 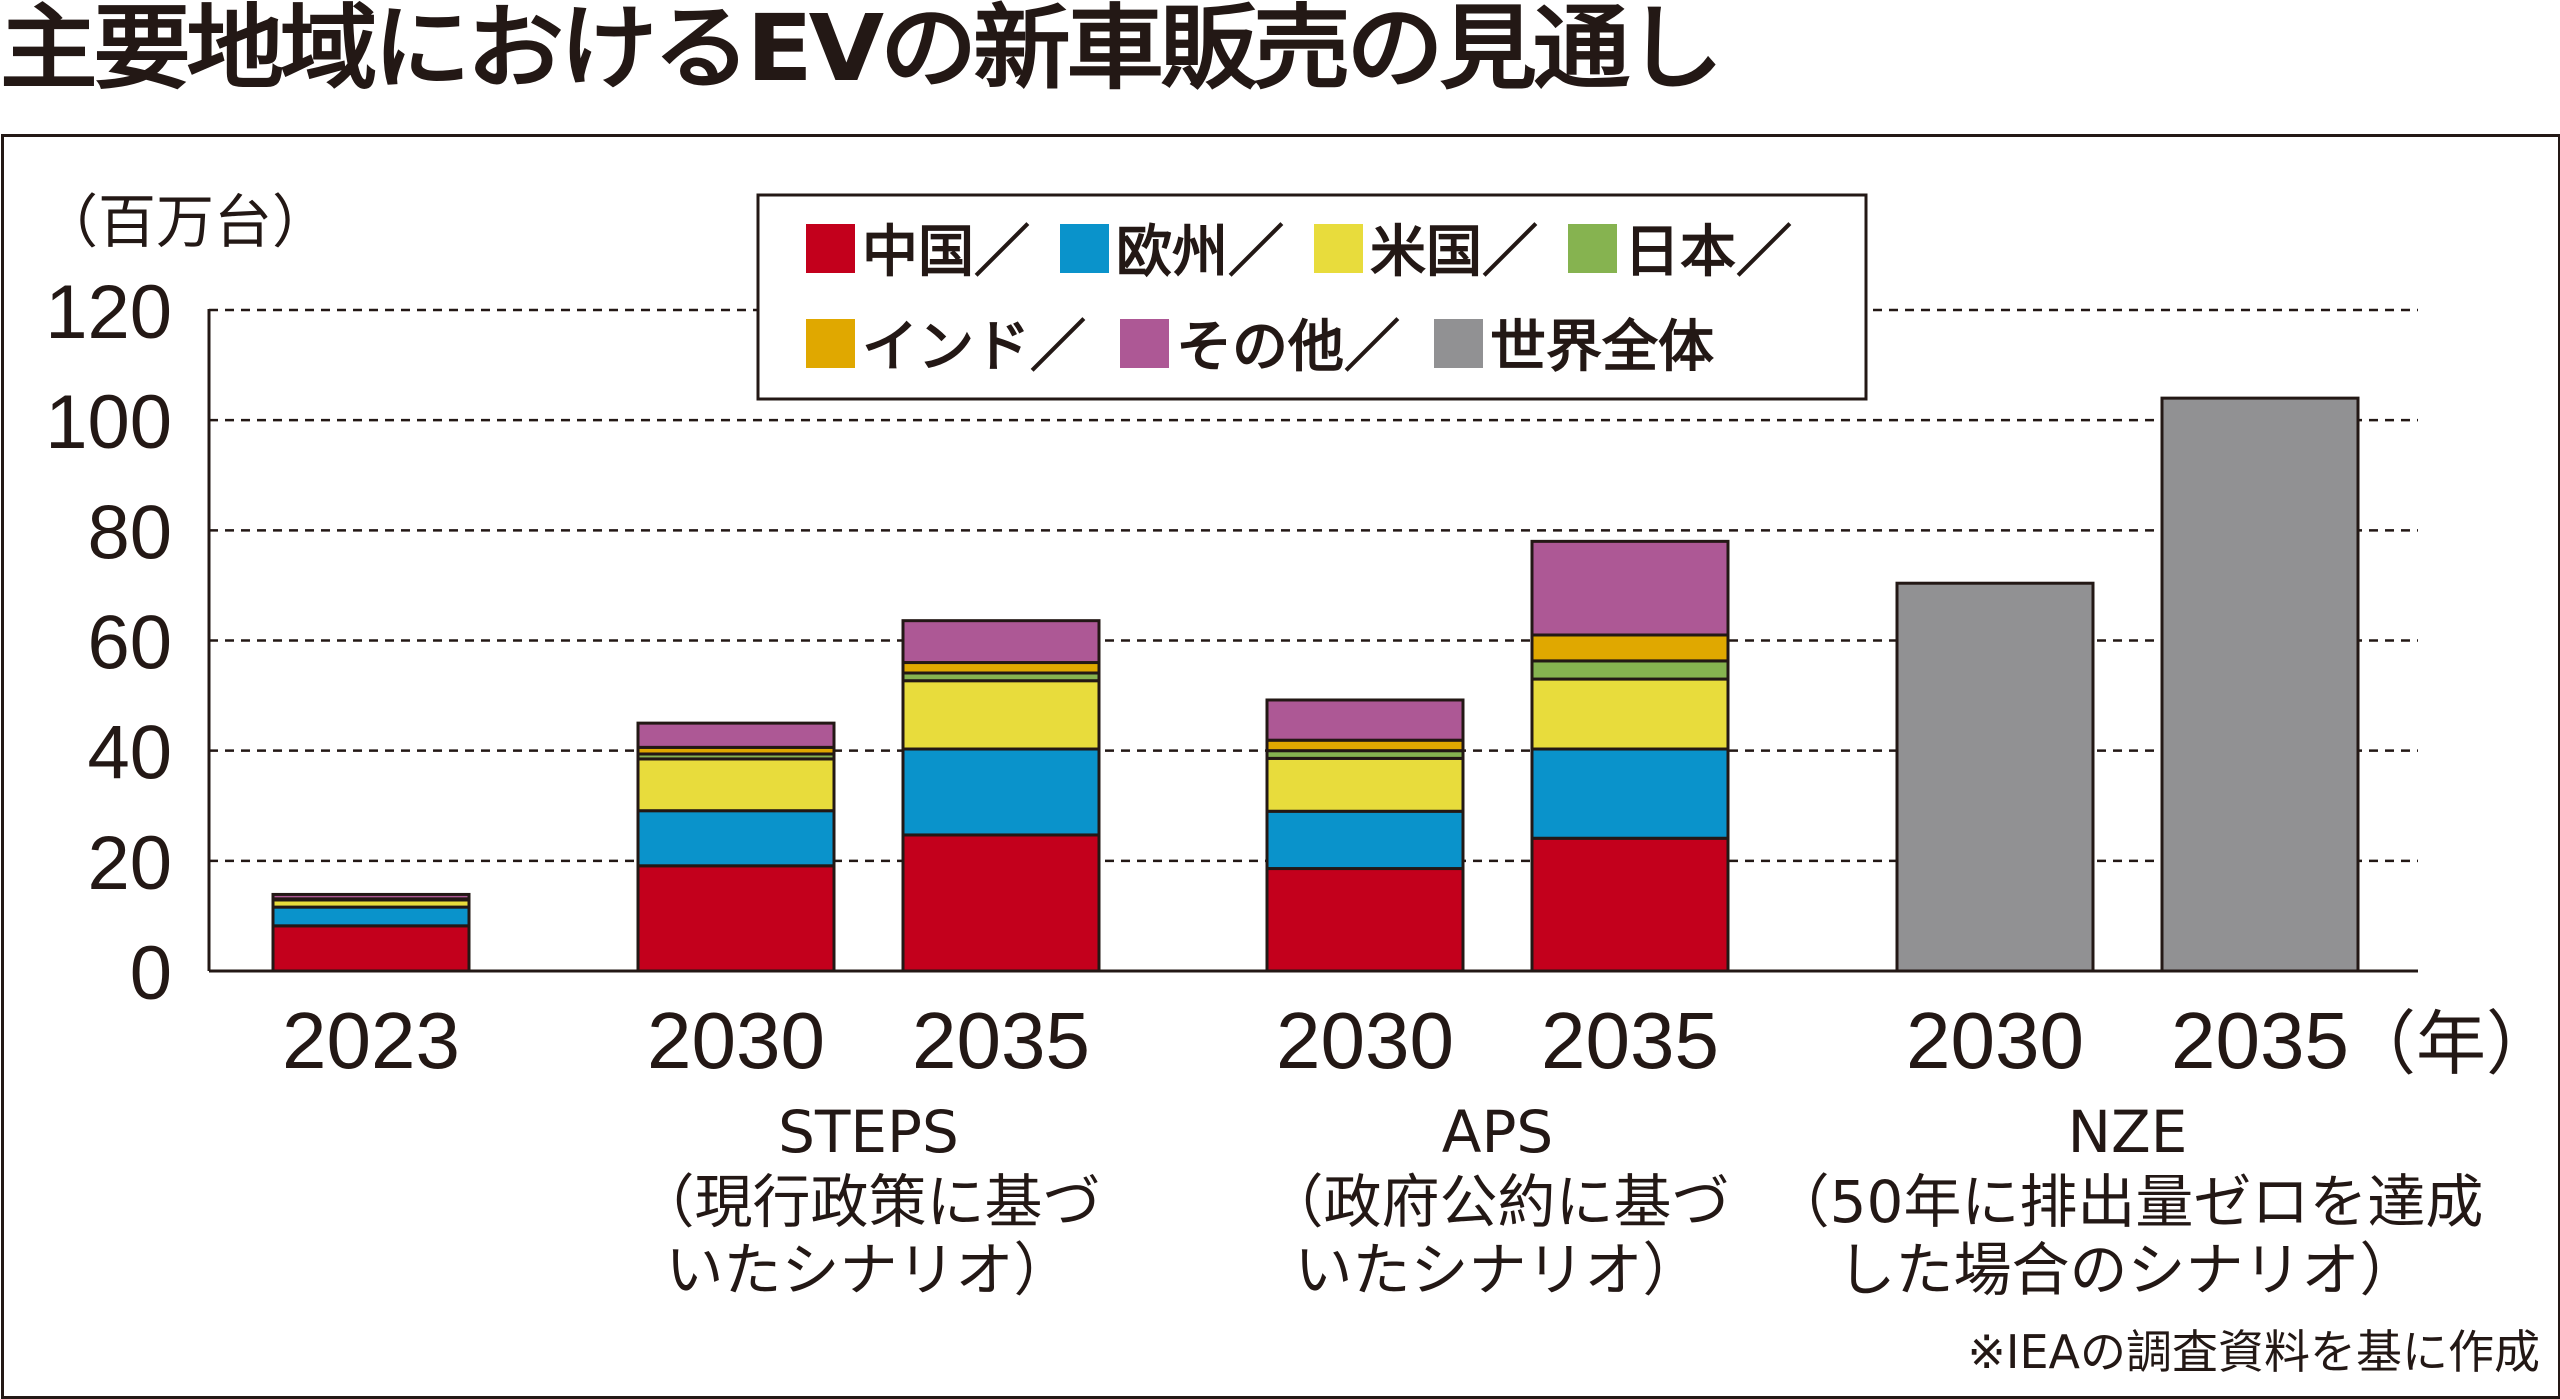 I want to click on scenario-description: （現行政策に基づ, so click(x=868, y=1202).